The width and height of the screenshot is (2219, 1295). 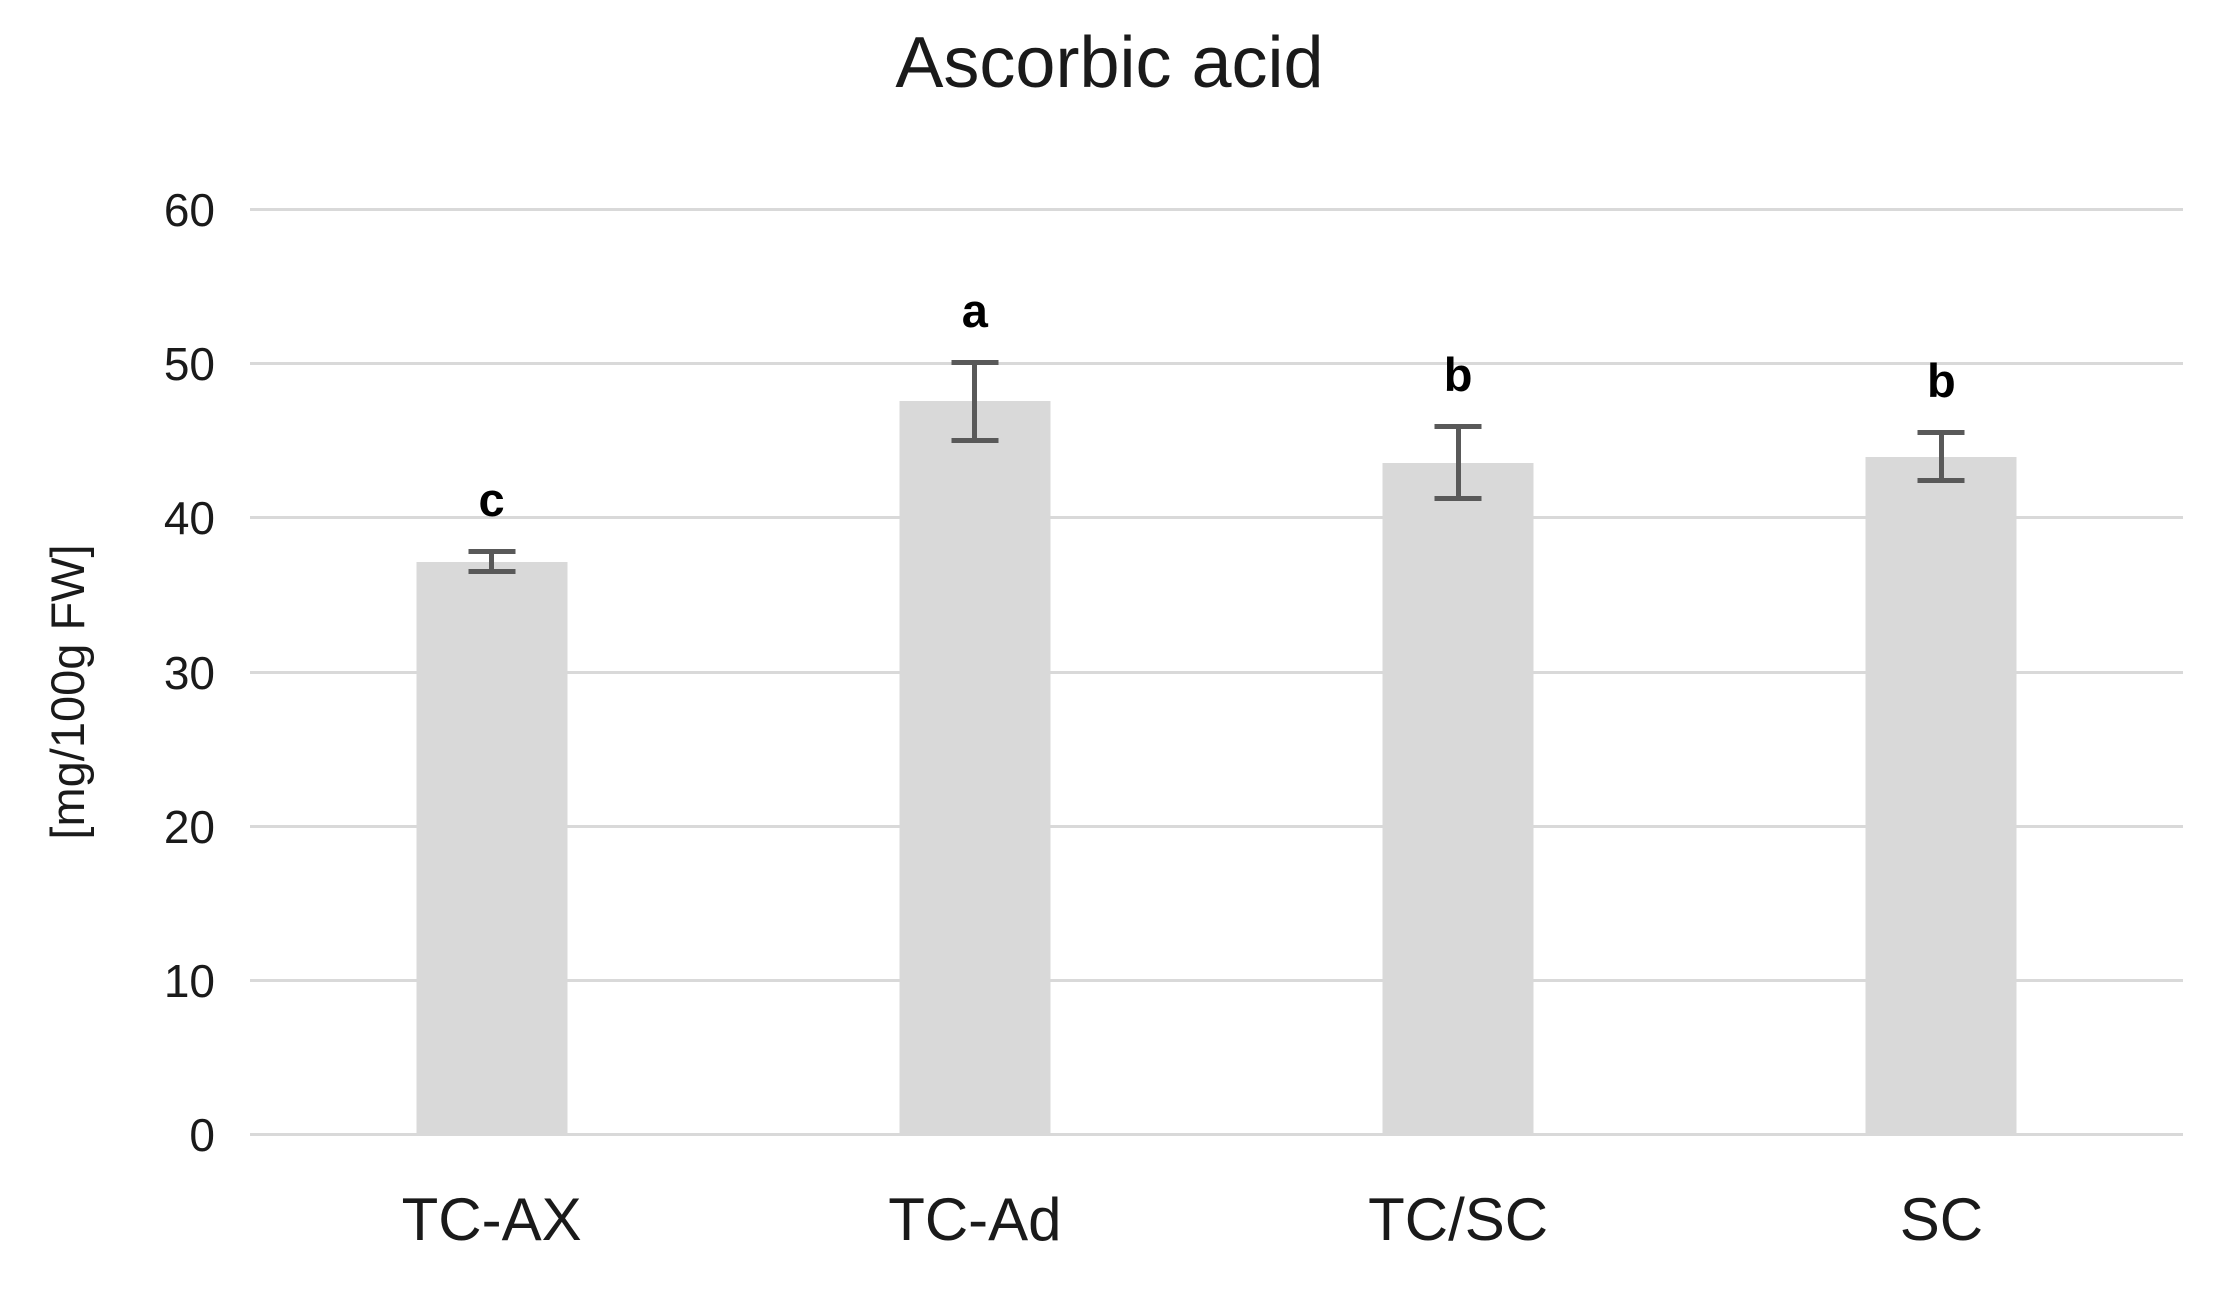 I want to click on chart-title: Ascorbic acid, so click(x=1109, y=63).